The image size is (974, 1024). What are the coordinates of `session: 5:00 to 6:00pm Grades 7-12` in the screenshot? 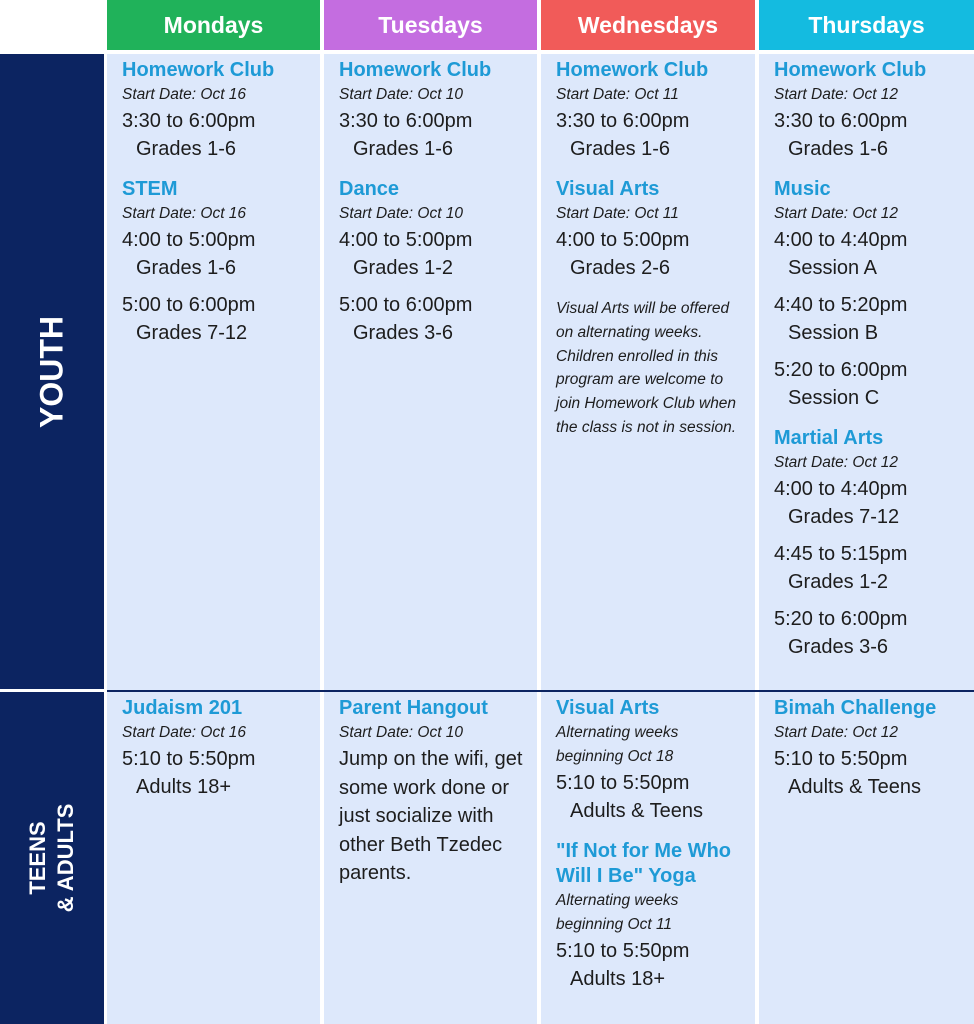 It's located at (214, 319).